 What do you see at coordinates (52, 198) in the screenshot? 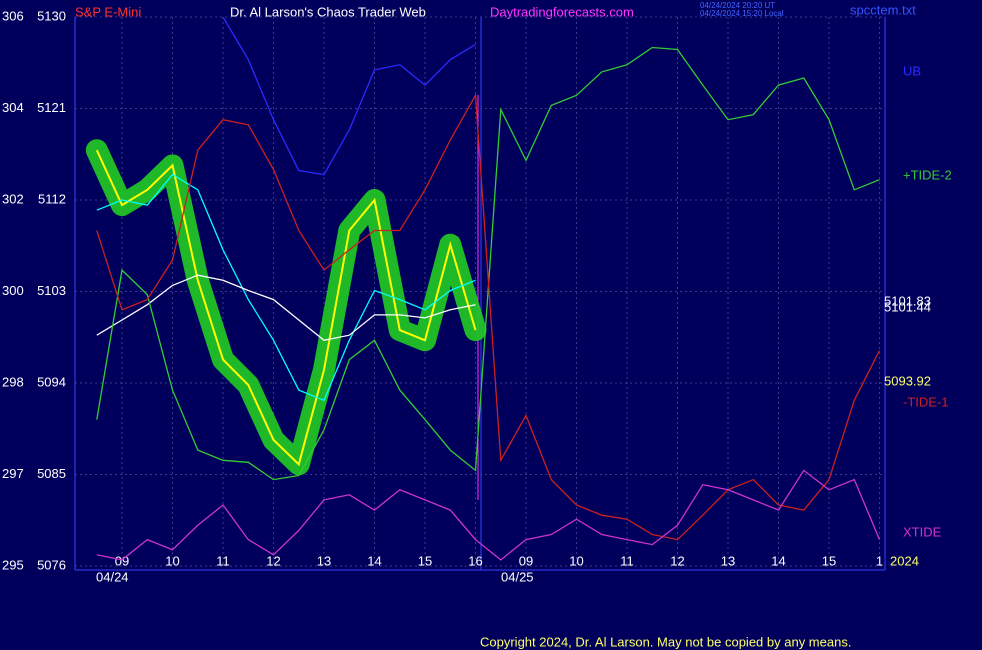
I see `y-tick-label: 5112` at bounding box center [52, 198].